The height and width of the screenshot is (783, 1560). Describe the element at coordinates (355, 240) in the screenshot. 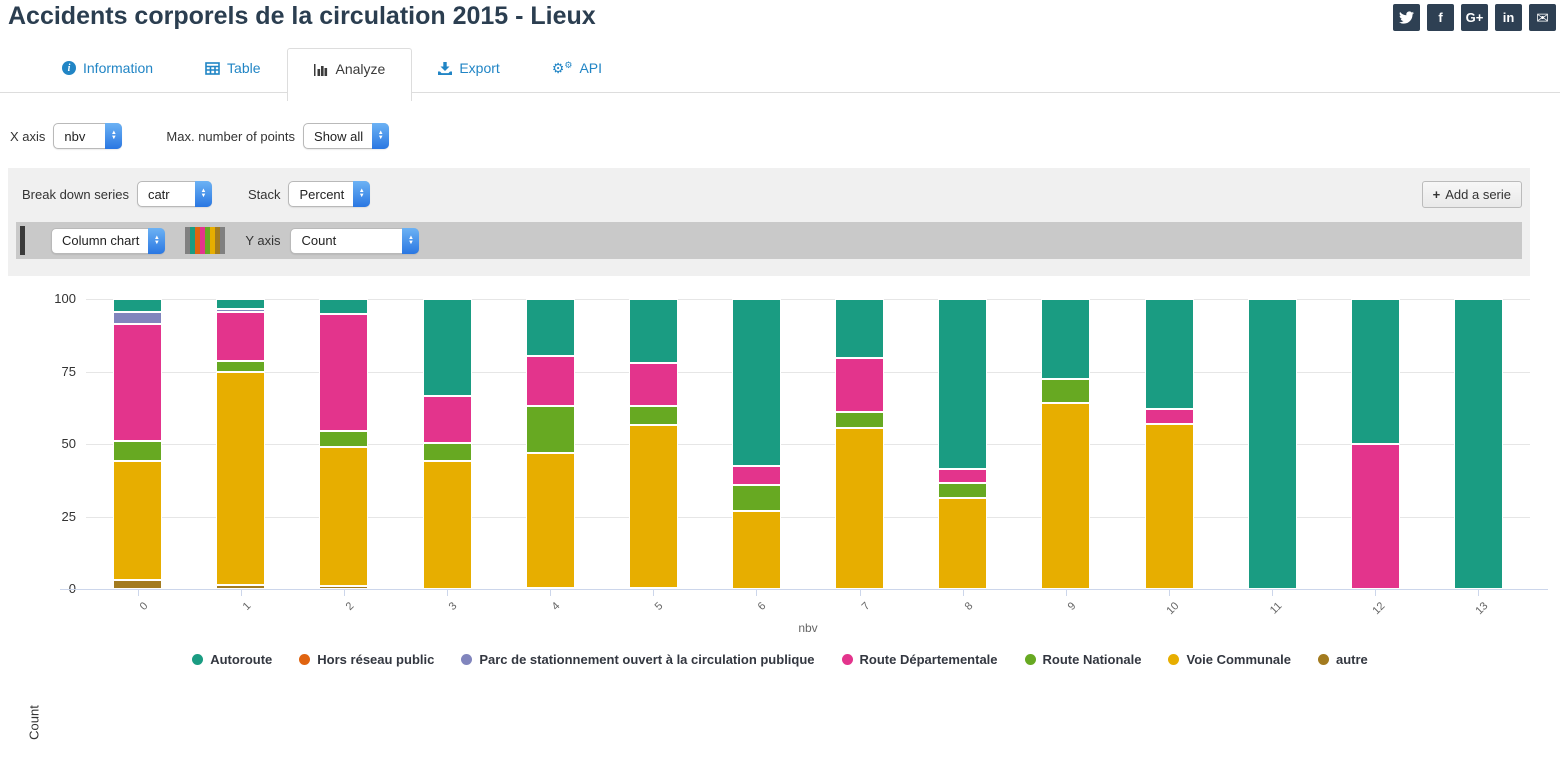

I see `y-axis-select: Count ▲ ▼` at that location.